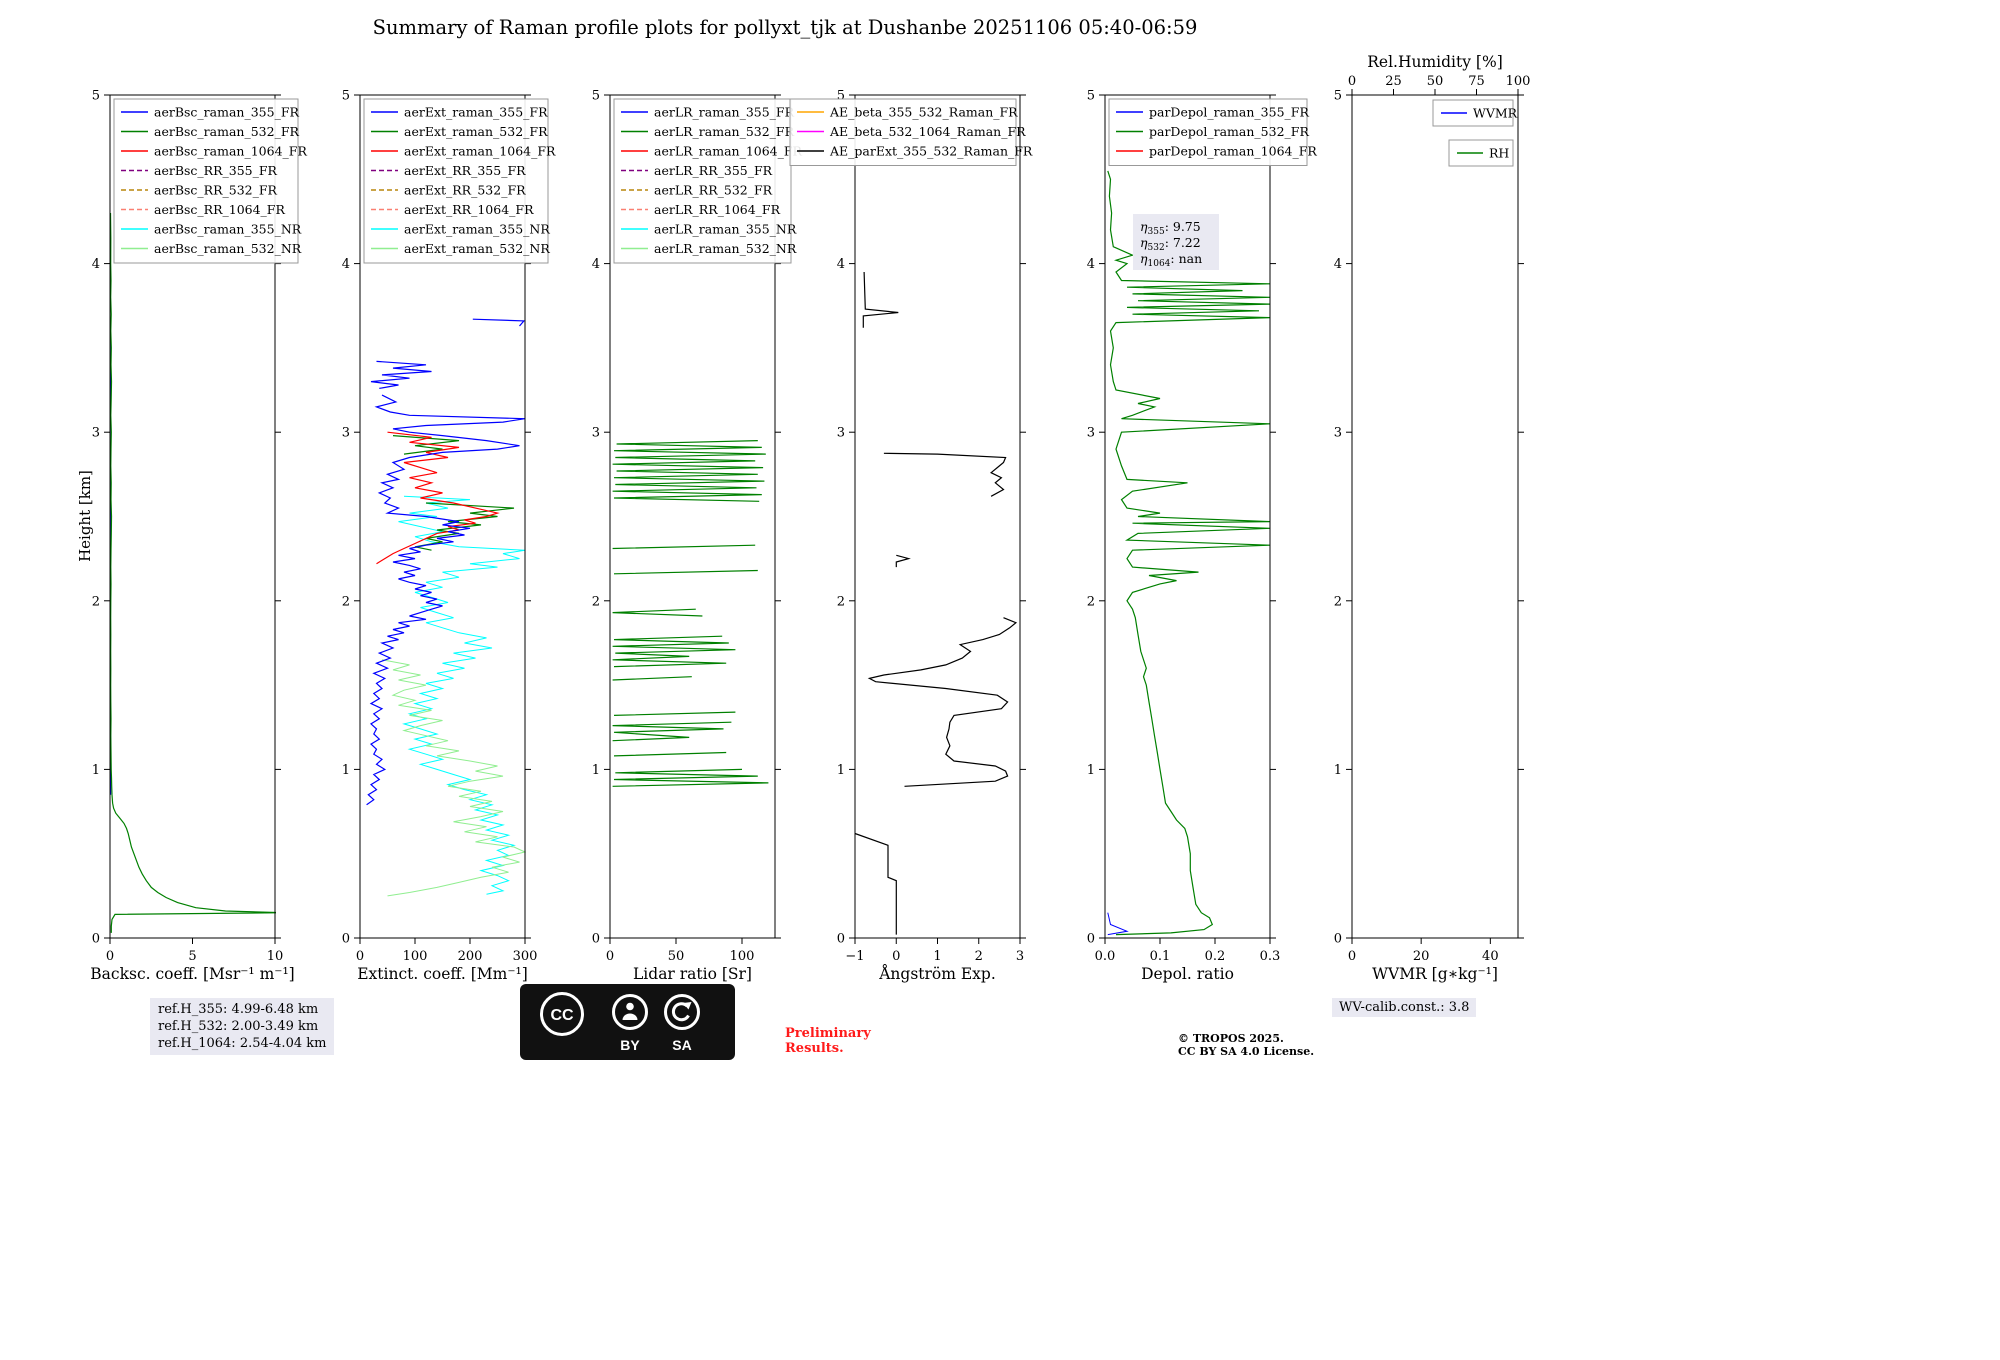 This screenshot has height=1360, width=2000. I want to click on legend-entry-label: aerLR_RR_532_FR, so click(713, 190).